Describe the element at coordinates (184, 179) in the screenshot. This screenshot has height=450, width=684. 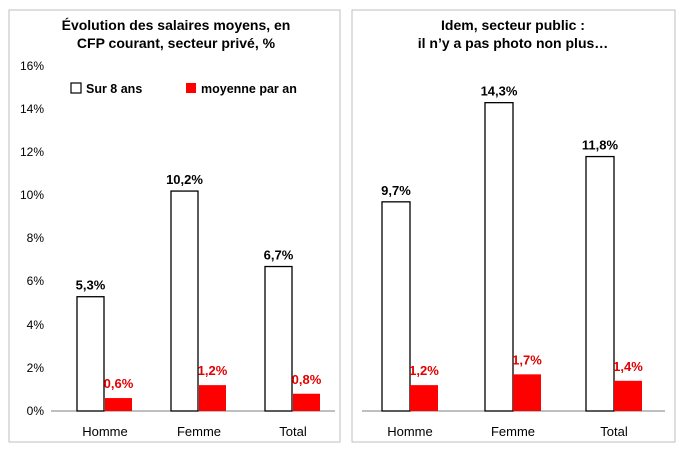
I see `data-label-8-years: 10,2%` at that location.